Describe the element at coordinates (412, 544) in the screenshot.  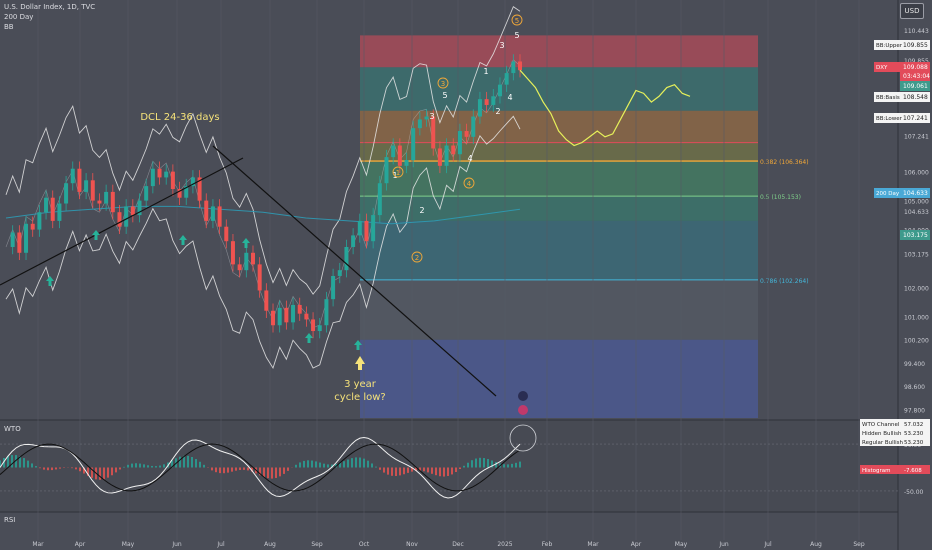
I see `x-tick-label: Nov` at that location.